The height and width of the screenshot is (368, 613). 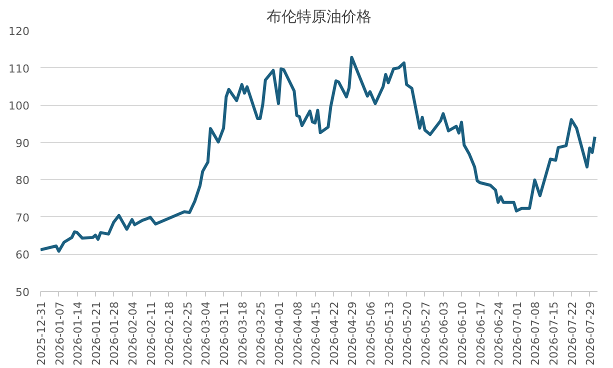 What do you see at coordinates (169, 333) in the screenshot?
I see `x-tick-label: 2026-02-18` at bounding box center [169, 333].